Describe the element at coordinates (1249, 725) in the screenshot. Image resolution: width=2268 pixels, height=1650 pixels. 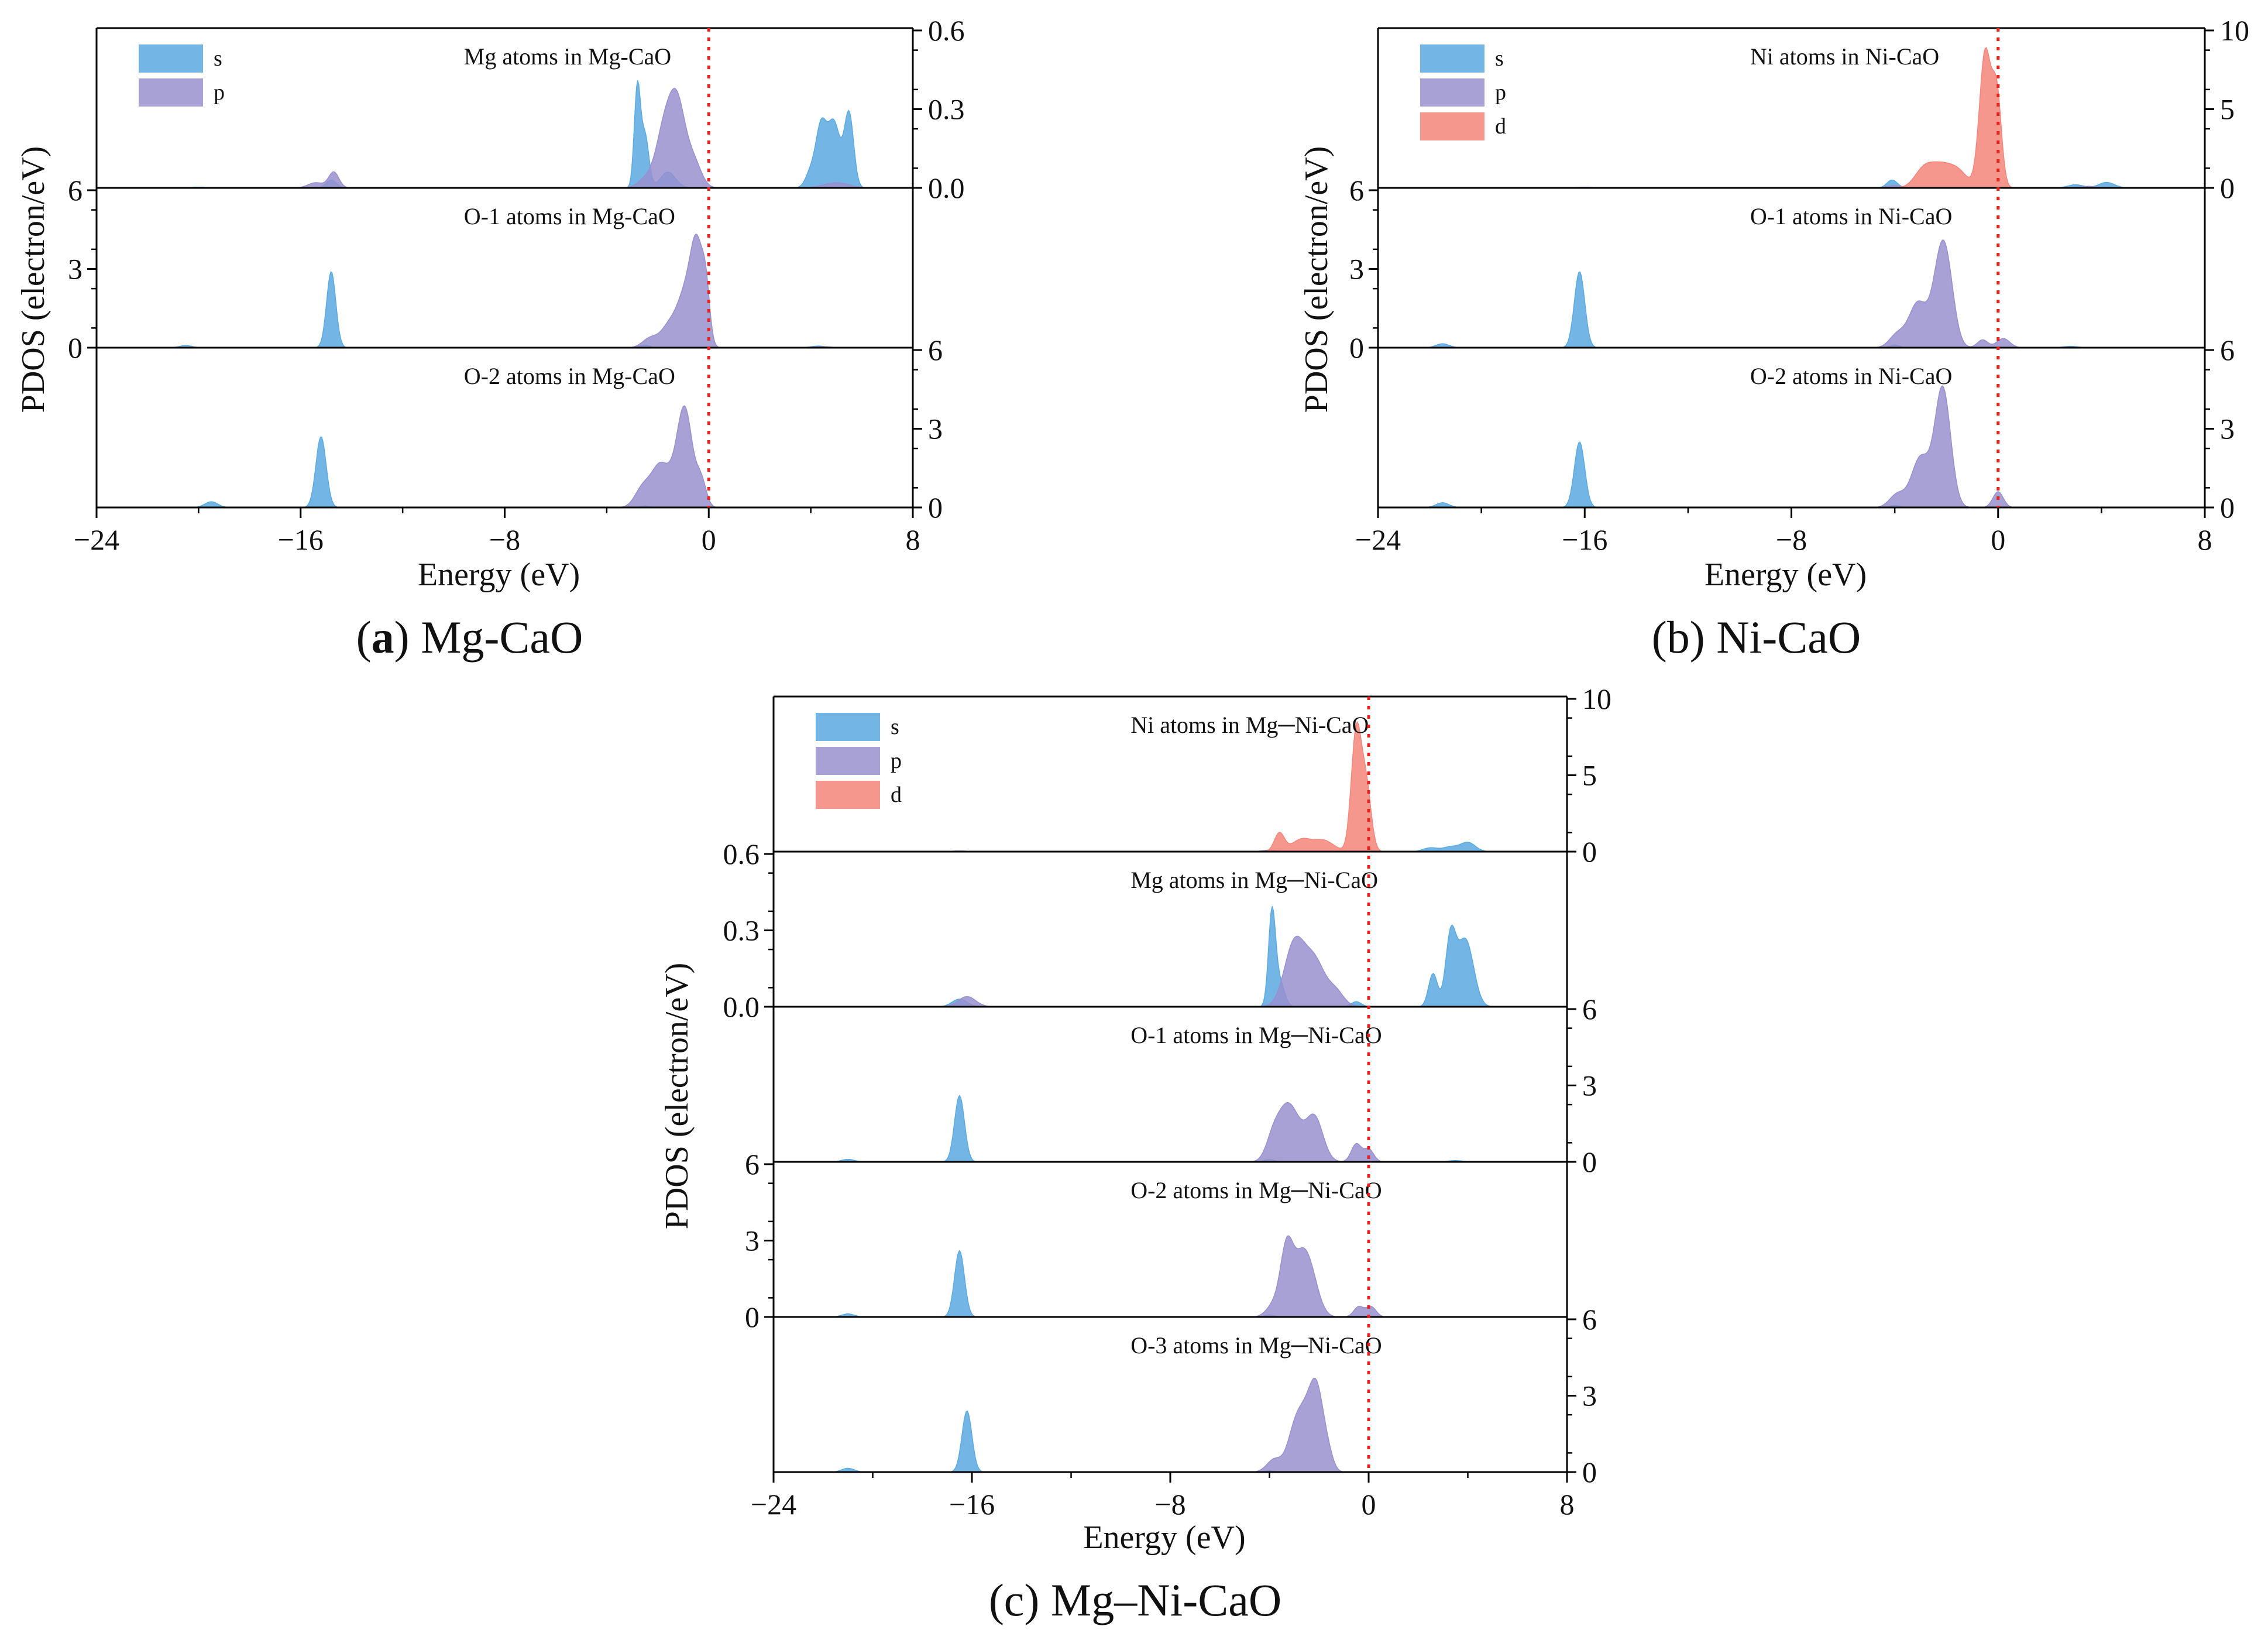
I see `panel-title: Ni atoms in Mg─Ni-CaO` at that location.